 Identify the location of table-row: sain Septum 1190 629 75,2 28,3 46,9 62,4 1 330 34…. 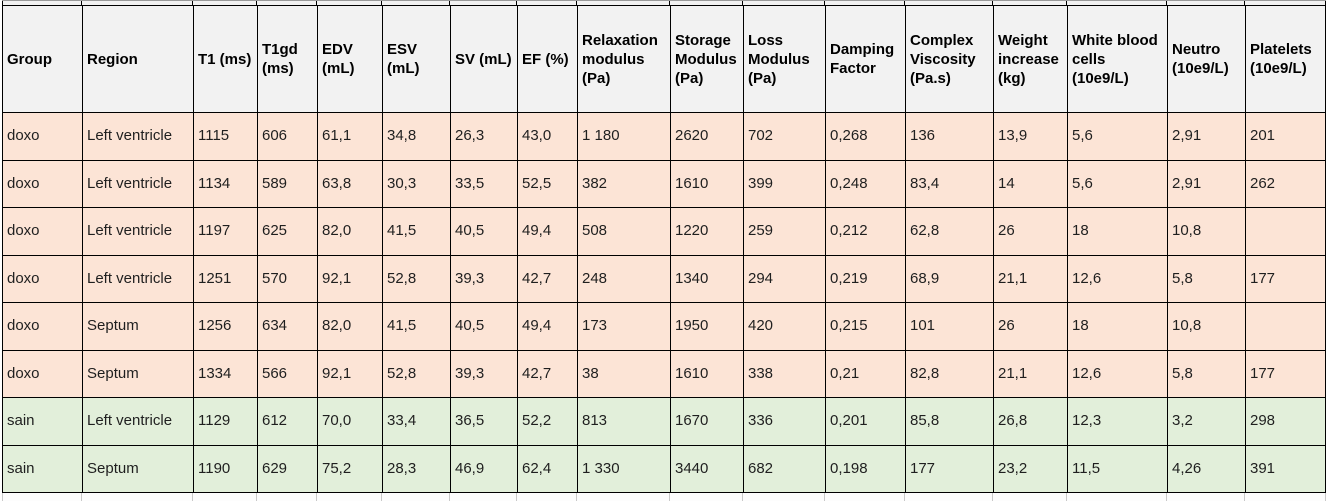
(664, 468).